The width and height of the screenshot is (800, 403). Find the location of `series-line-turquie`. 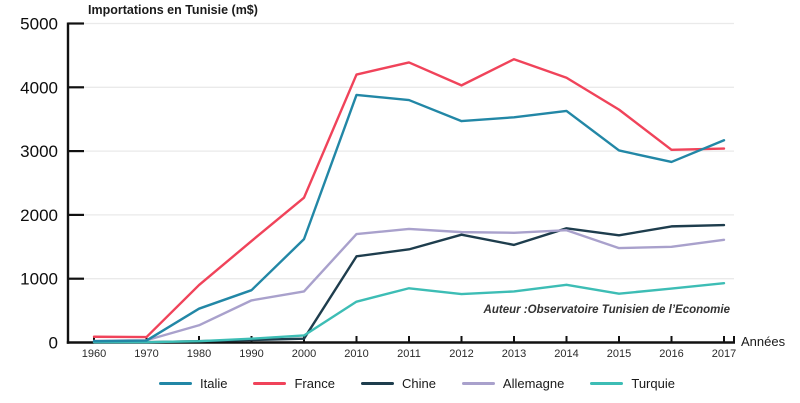

series-line-turquie is located at coordinates (409, 312).